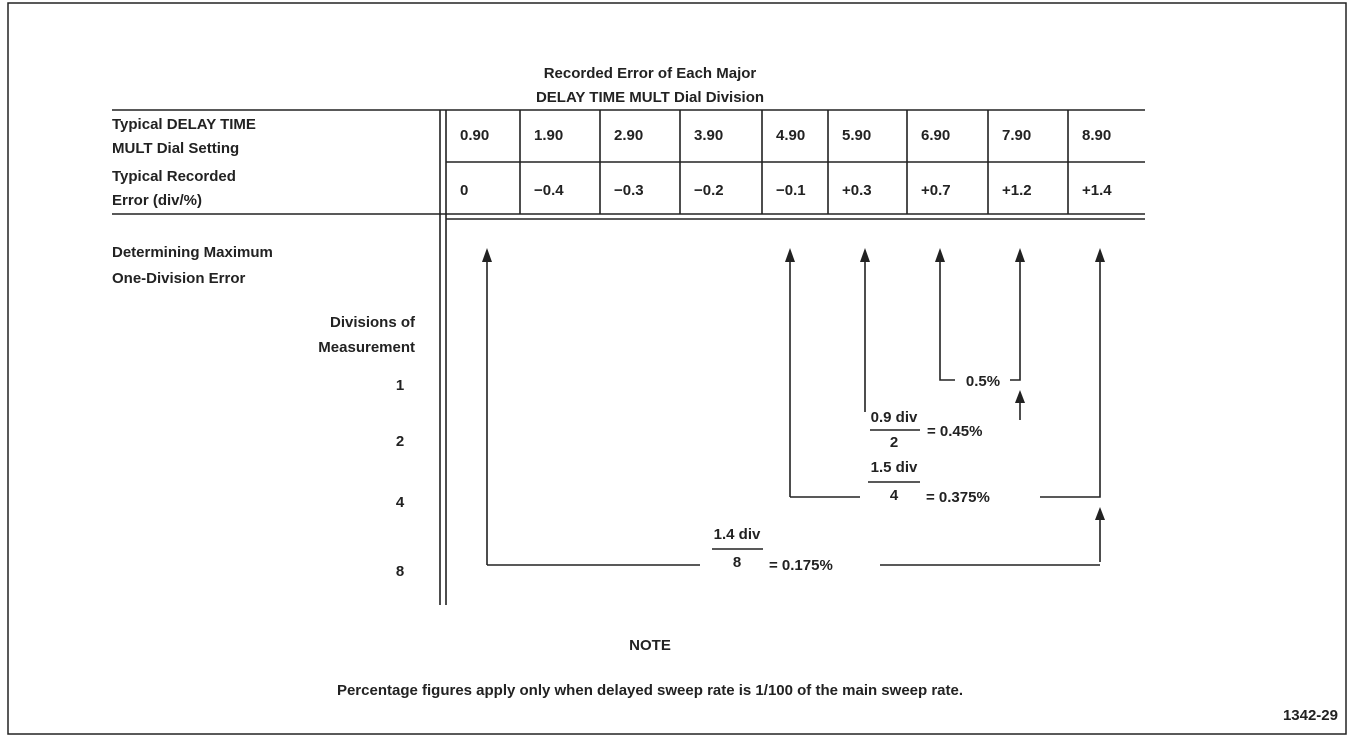  I want to click on cell: 8.90, so click(1096, 135).